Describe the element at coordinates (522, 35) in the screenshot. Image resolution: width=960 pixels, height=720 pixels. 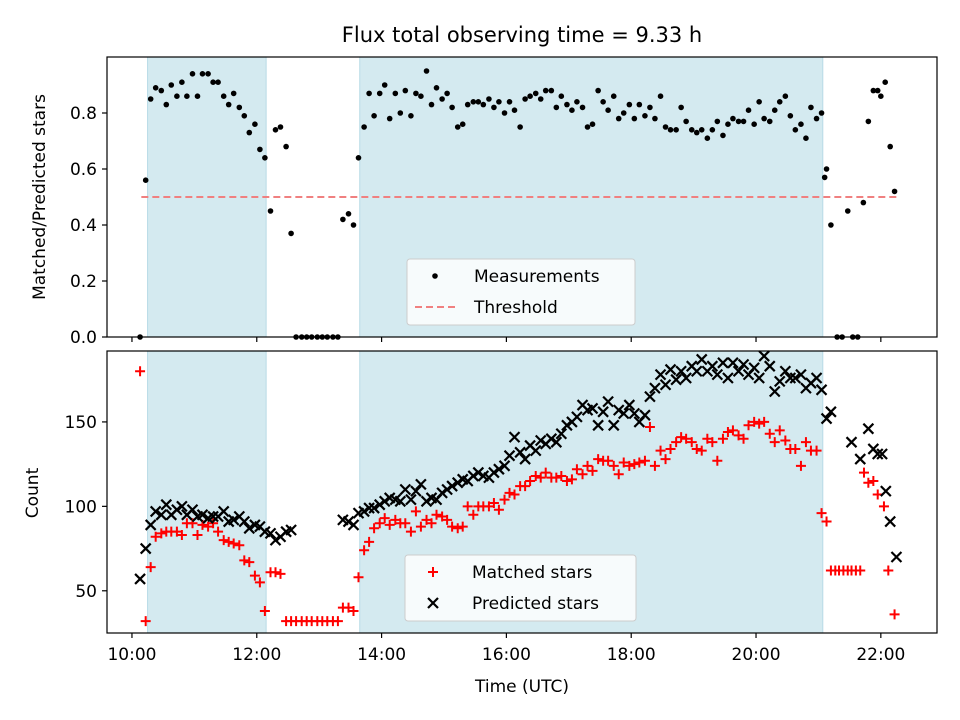
I see `figure-title: Flux total observing time = 9.33 h` at that location.